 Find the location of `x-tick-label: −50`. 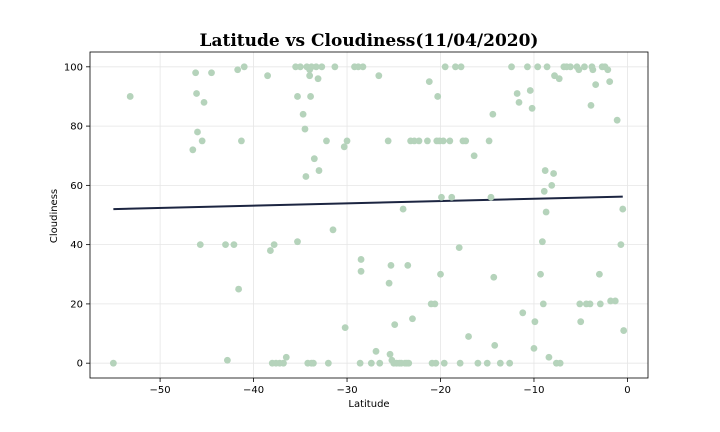

x-tick-label: −50 is located at coordinates (160, 390).